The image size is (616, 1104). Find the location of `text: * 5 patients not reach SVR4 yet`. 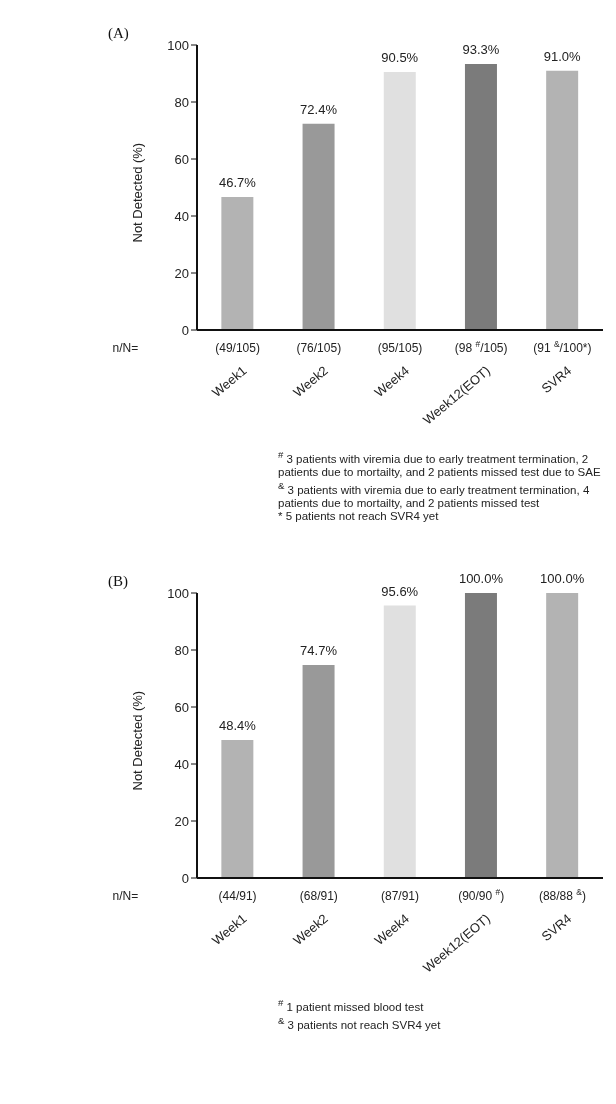

text: * 5 patients not reach SVR4 yet is located at coordinates (359, 516).